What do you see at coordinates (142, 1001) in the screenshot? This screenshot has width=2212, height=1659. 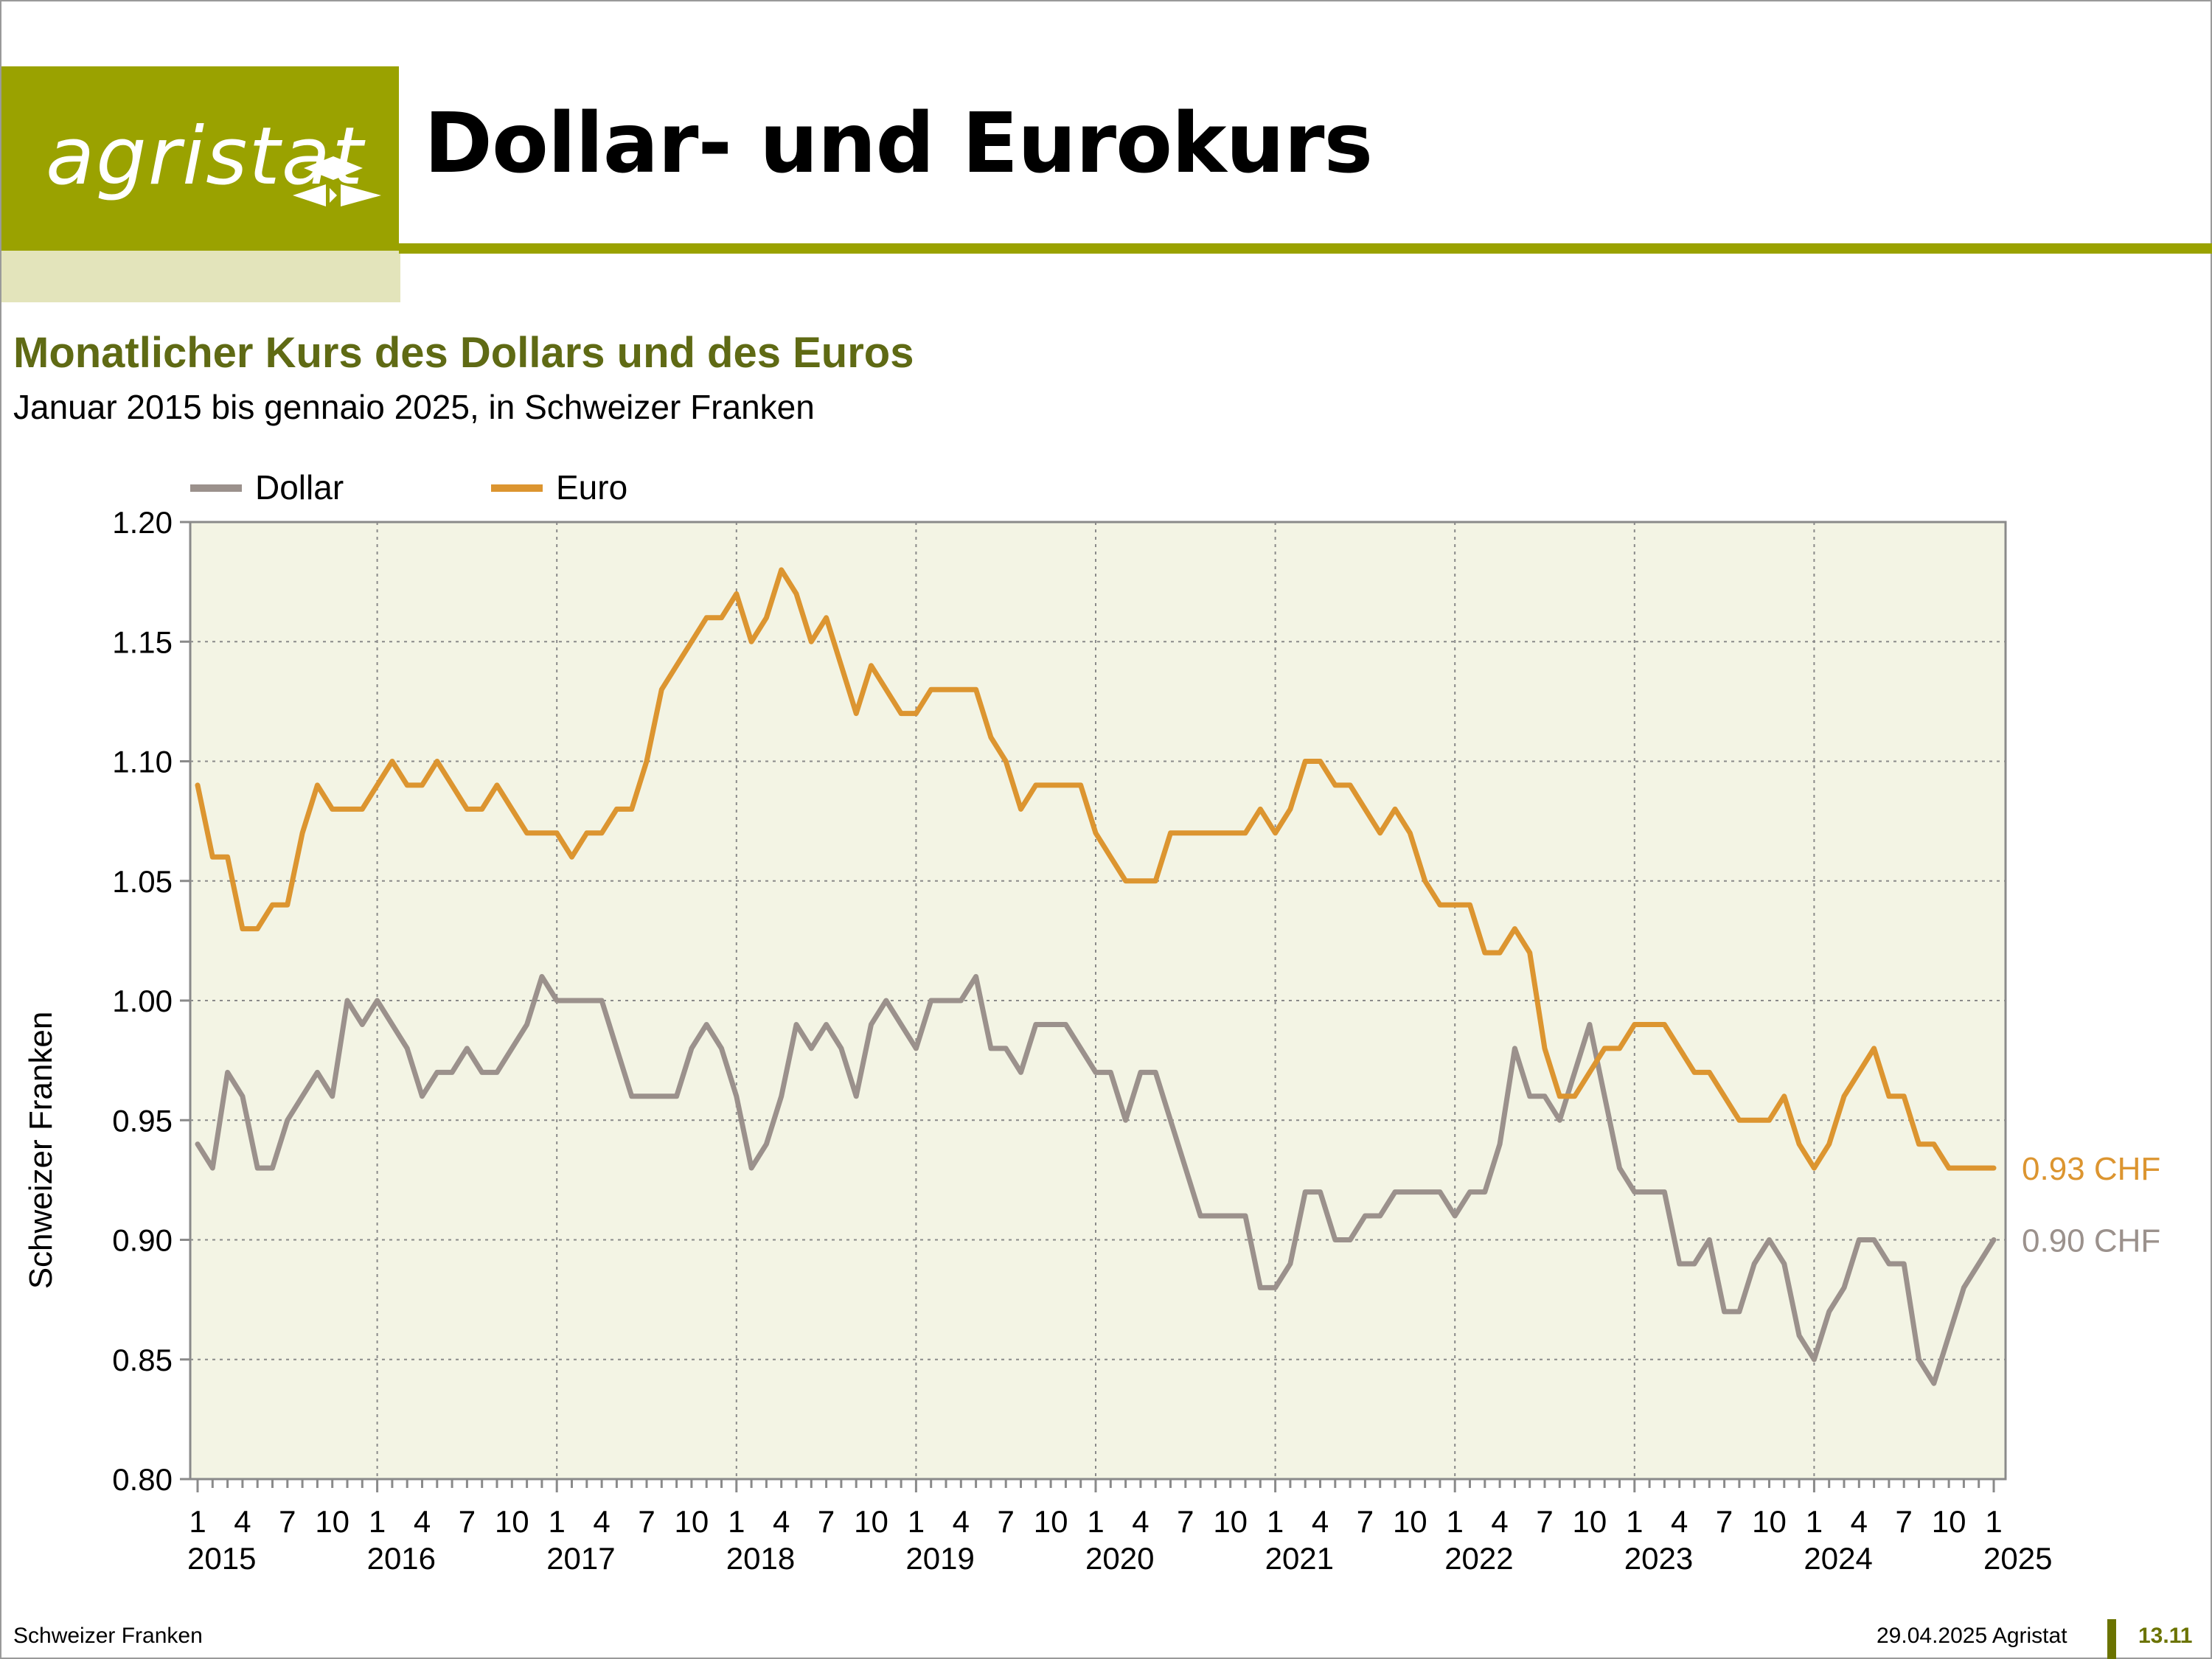 I see `y-tick-label: 1.00` at bounding box center [142, 1001].